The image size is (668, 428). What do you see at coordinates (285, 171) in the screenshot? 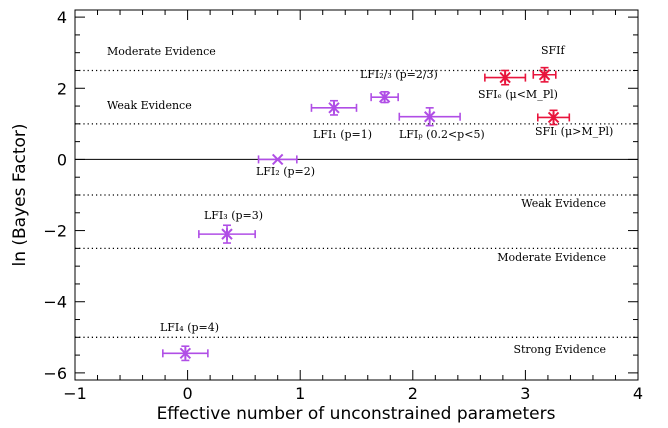
I see `point-label-lfi-2: LFI₂ (p=2)` at bounding box center [285, 171].